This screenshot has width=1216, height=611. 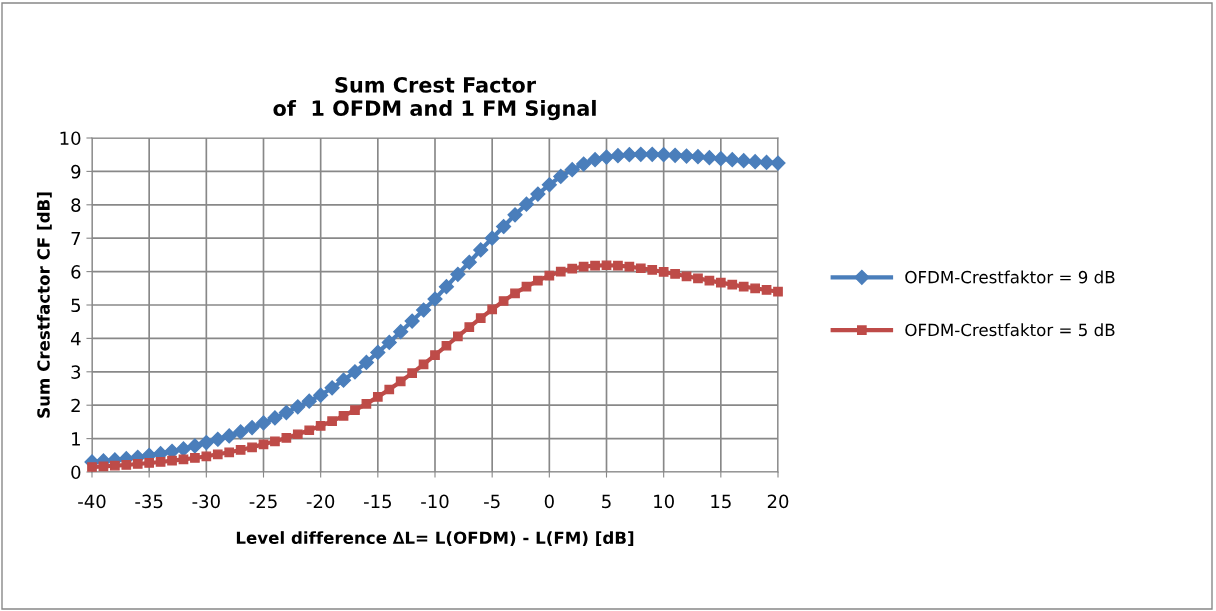 What do you see at coordinates (75, 339) in the screenshot?
I see `y-tick-label: 4` at bounding box center [75, 339].